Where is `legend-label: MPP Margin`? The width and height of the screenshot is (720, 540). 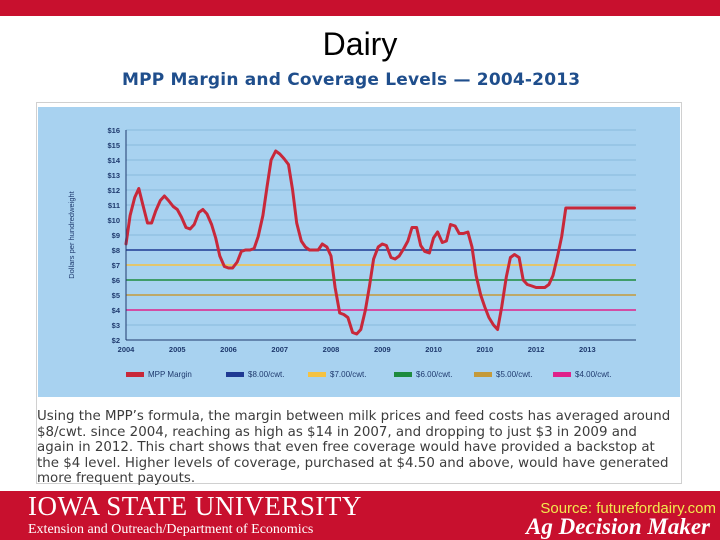
legend-label: MPP Margin is located at coordinates (170, 374).